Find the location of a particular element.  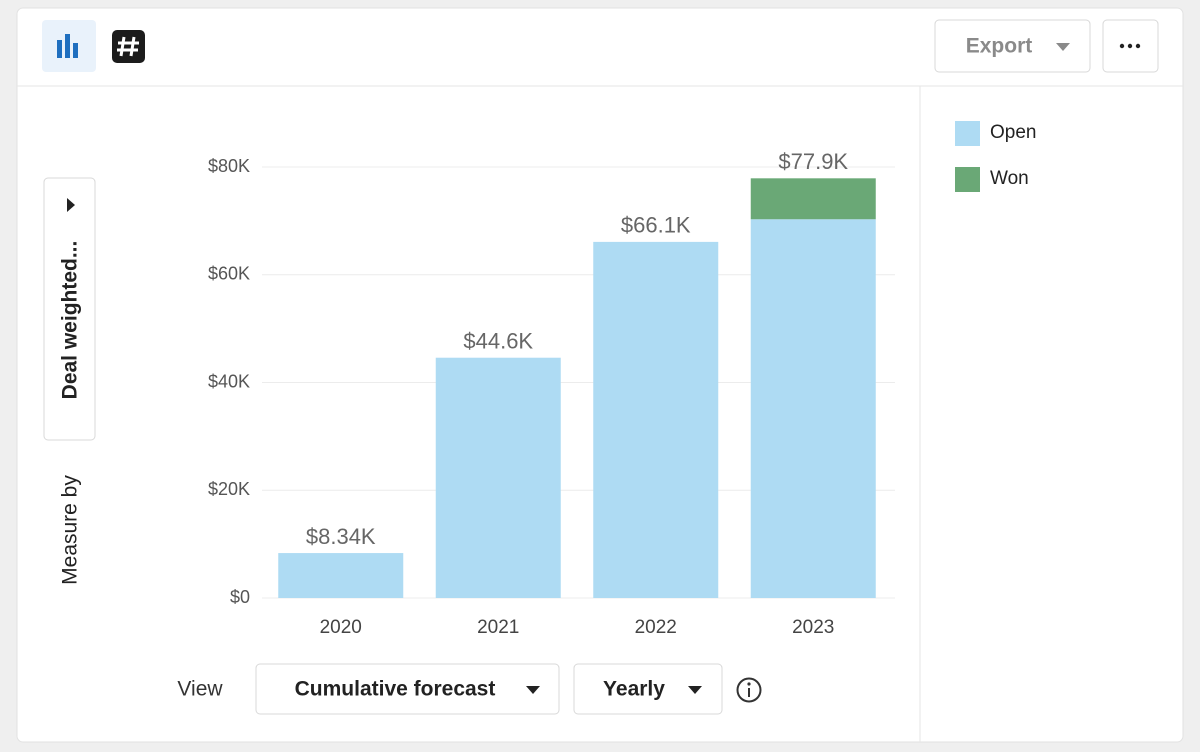

mode-dropdown: Cumulative forecast is located at coordinates (407, 689).